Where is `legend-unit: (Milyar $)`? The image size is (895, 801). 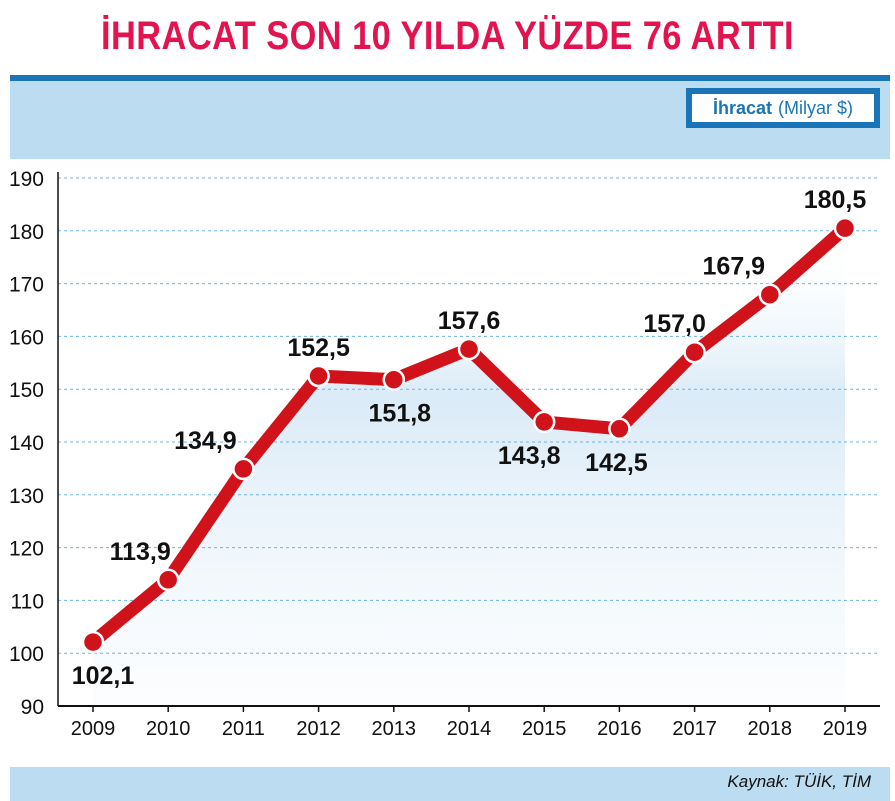
legend-unit: (Milyar $) is located at coordinates (816, 107).